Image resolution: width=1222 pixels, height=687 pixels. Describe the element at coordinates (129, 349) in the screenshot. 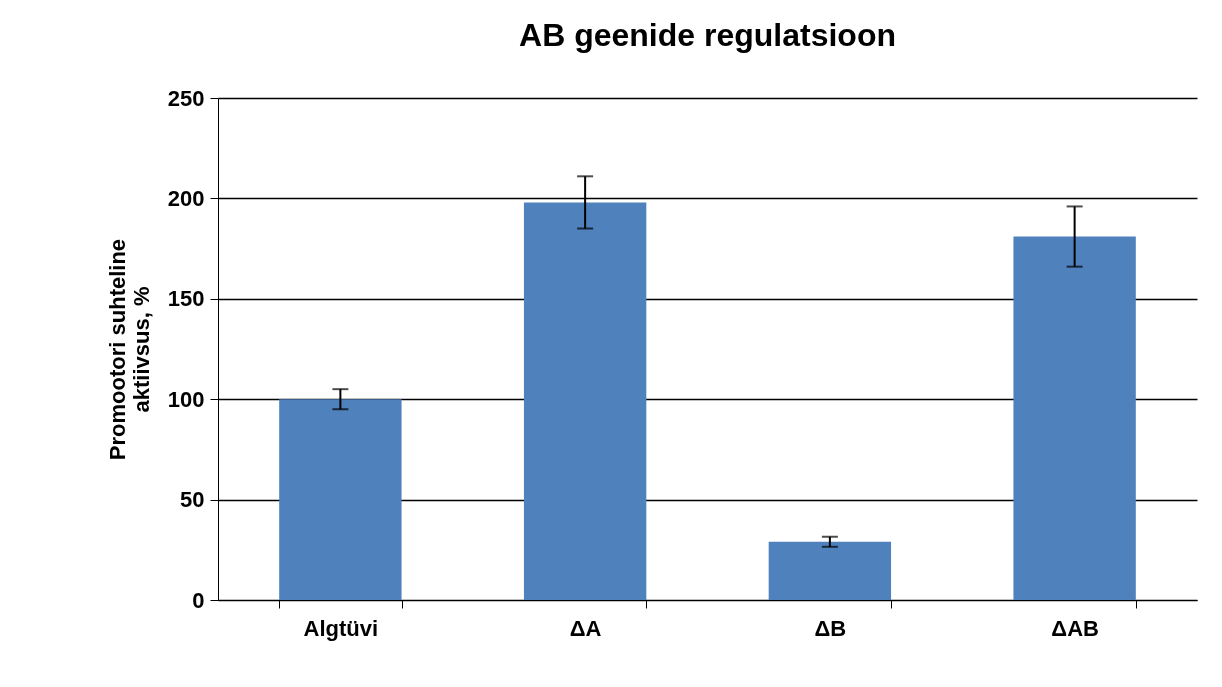

I see `y-axis-title: Promootori suhteline aktiivsus, %` at that location.